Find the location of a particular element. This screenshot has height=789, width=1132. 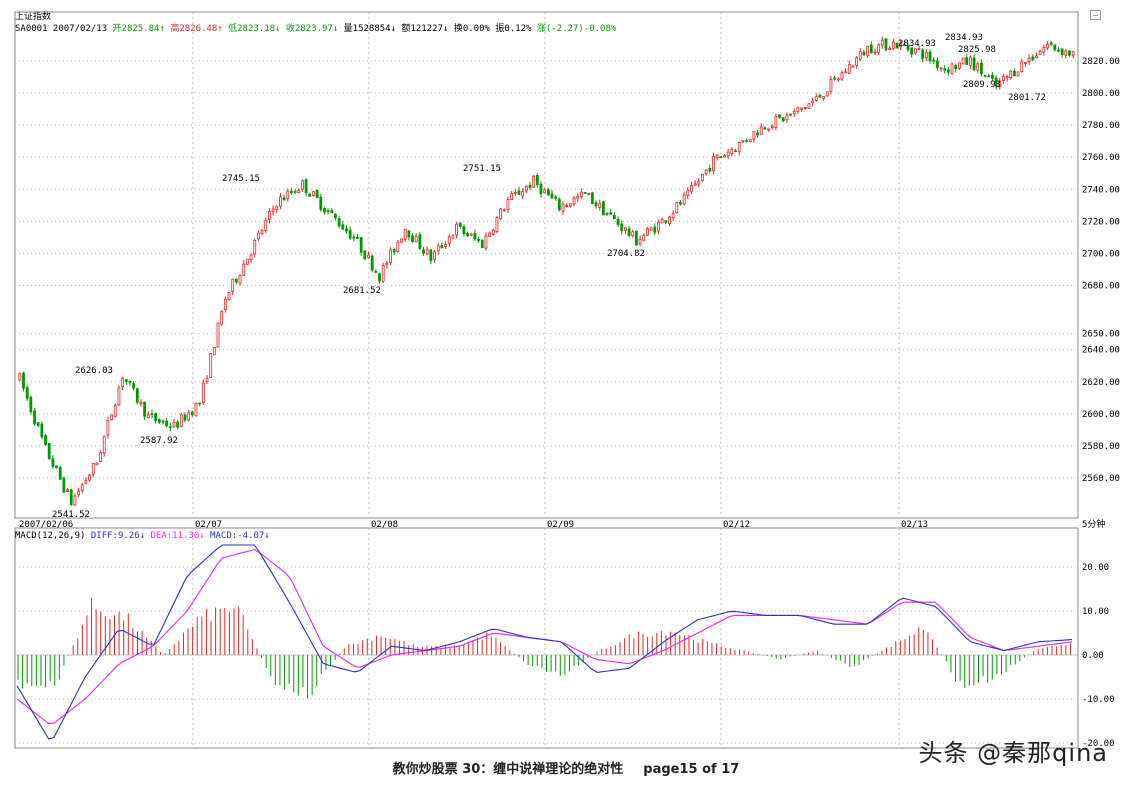

date-label: 02/07 is located at coordinates (208, 525).